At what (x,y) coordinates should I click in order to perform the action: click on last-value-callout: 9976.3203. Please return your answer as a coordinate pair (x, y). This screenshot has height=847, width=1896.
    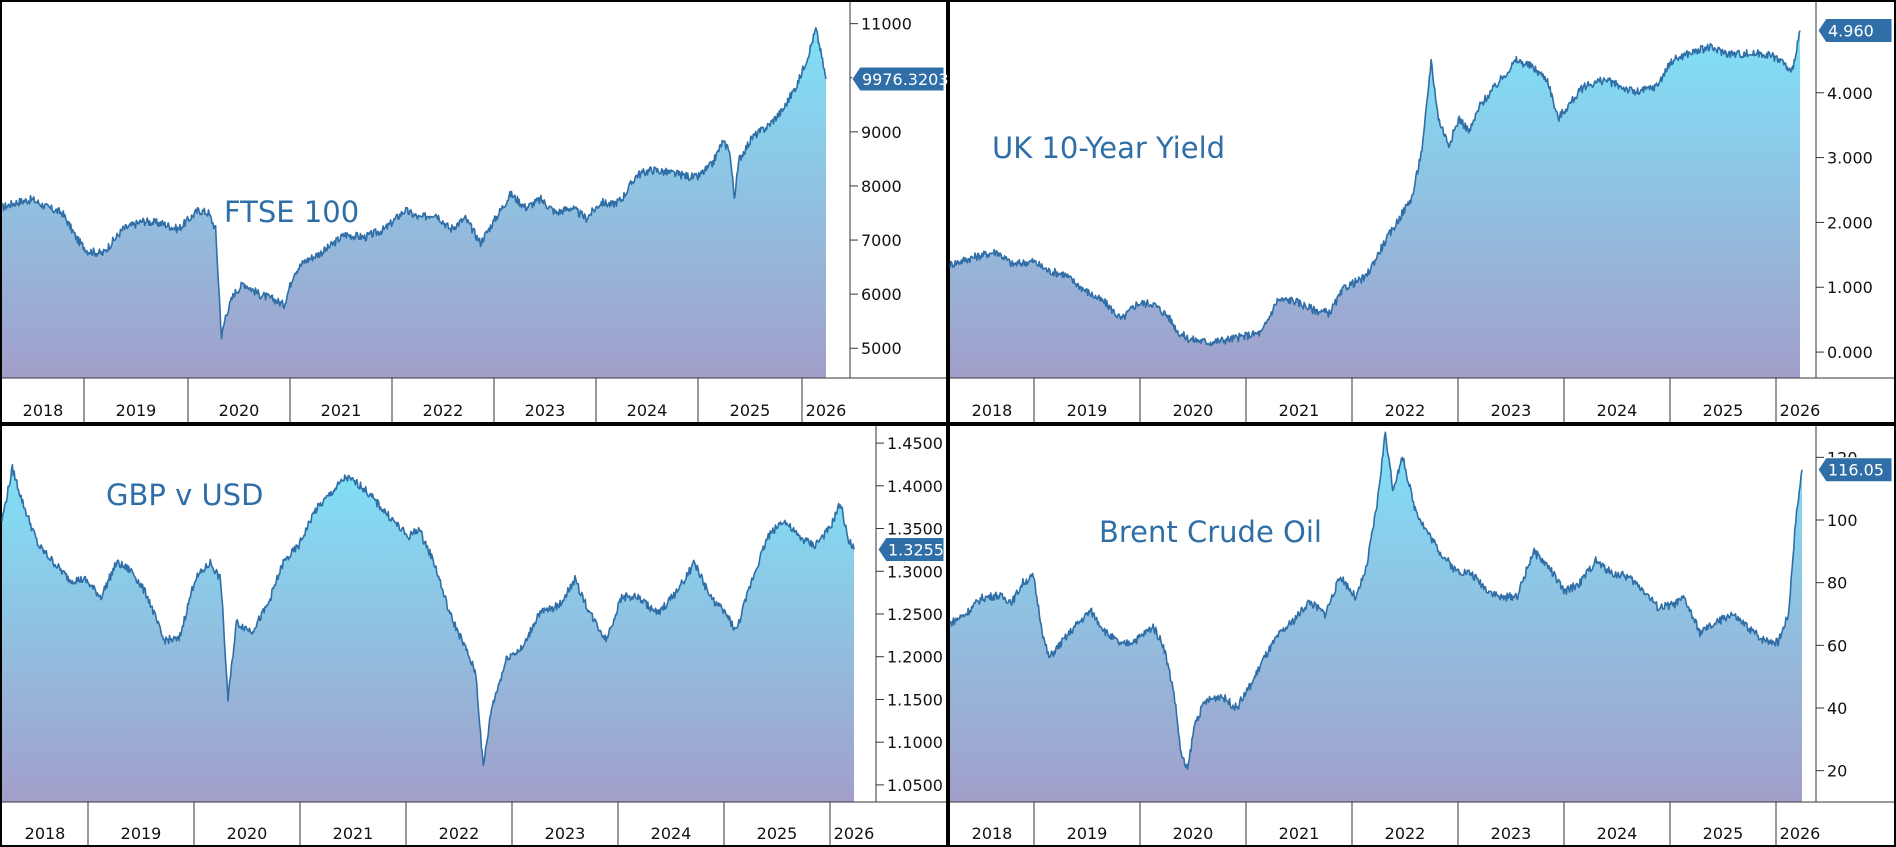
    Looking at the image, I should click on (900, 79).